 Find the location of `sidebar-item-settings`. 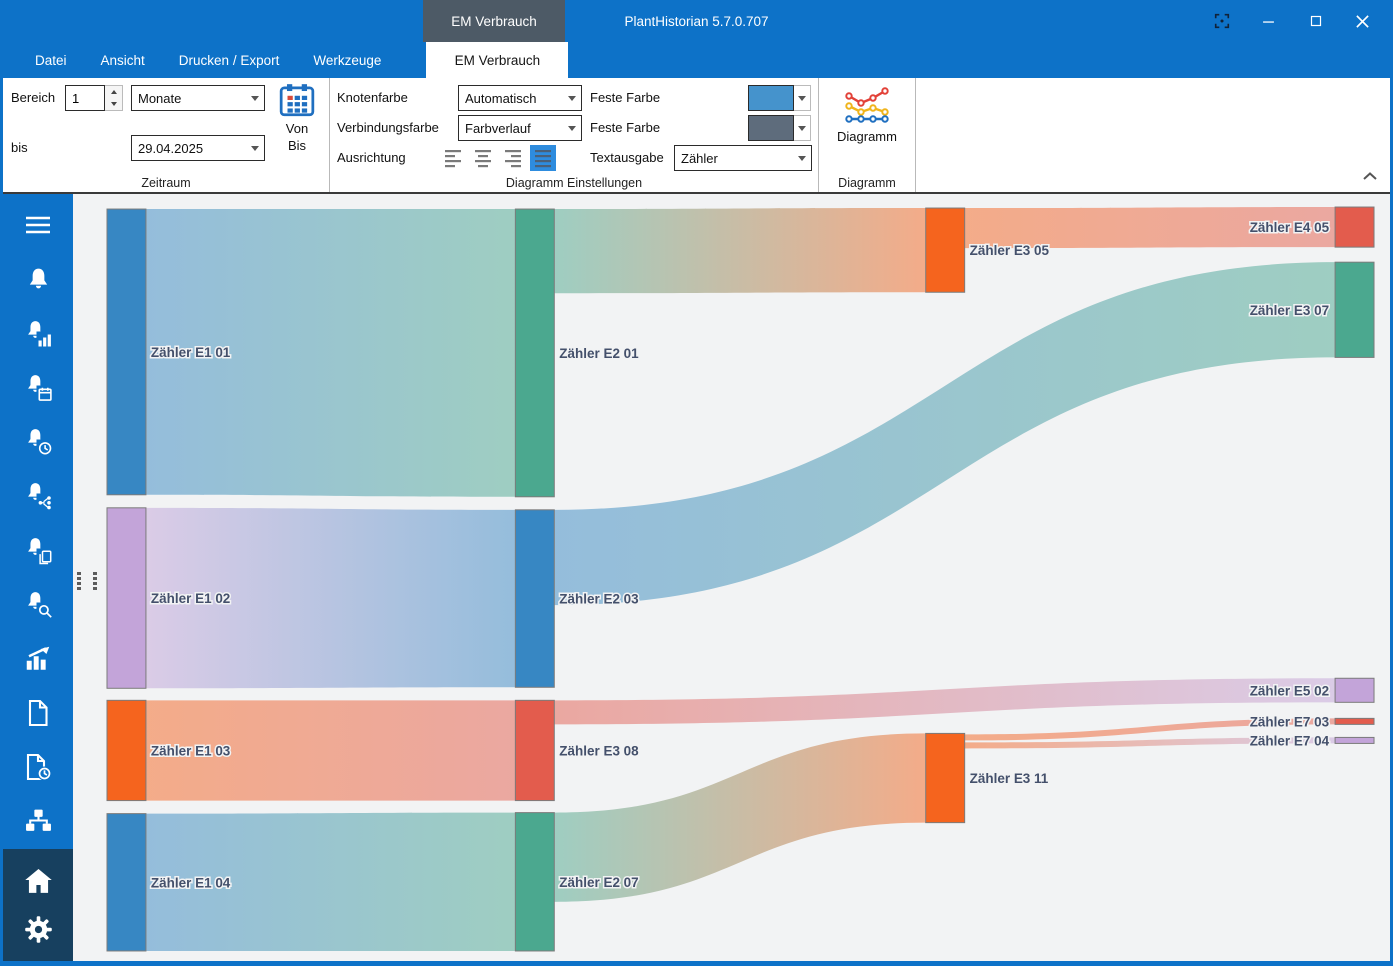

sidebar-item-settings is located at coordinates (38, 929).